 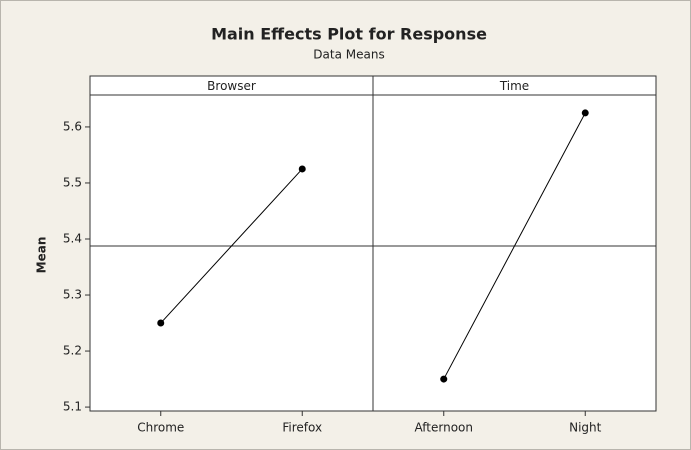 What do you see at coordinates (42, 255) in the screenshot?
I see `y-axis-label: Mean` at bounding box center [42, 255].